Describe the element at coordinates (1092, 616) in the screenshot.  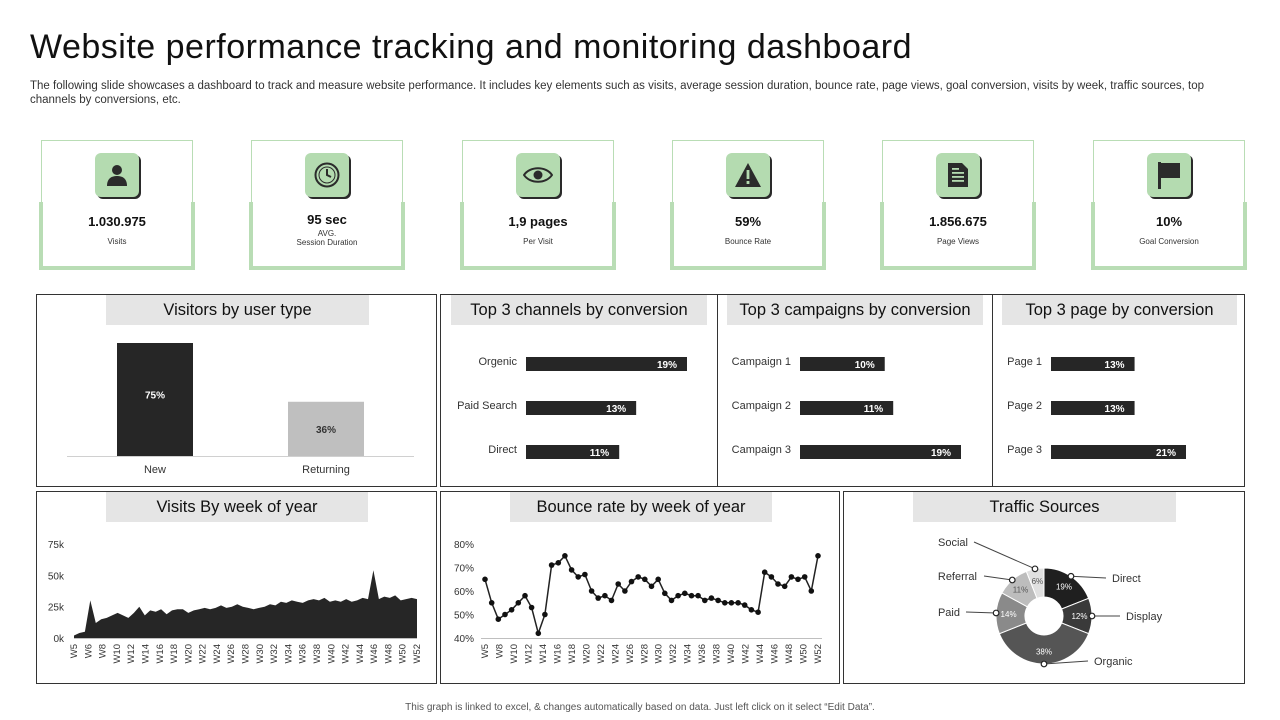
I see `leader-dot` at that location.